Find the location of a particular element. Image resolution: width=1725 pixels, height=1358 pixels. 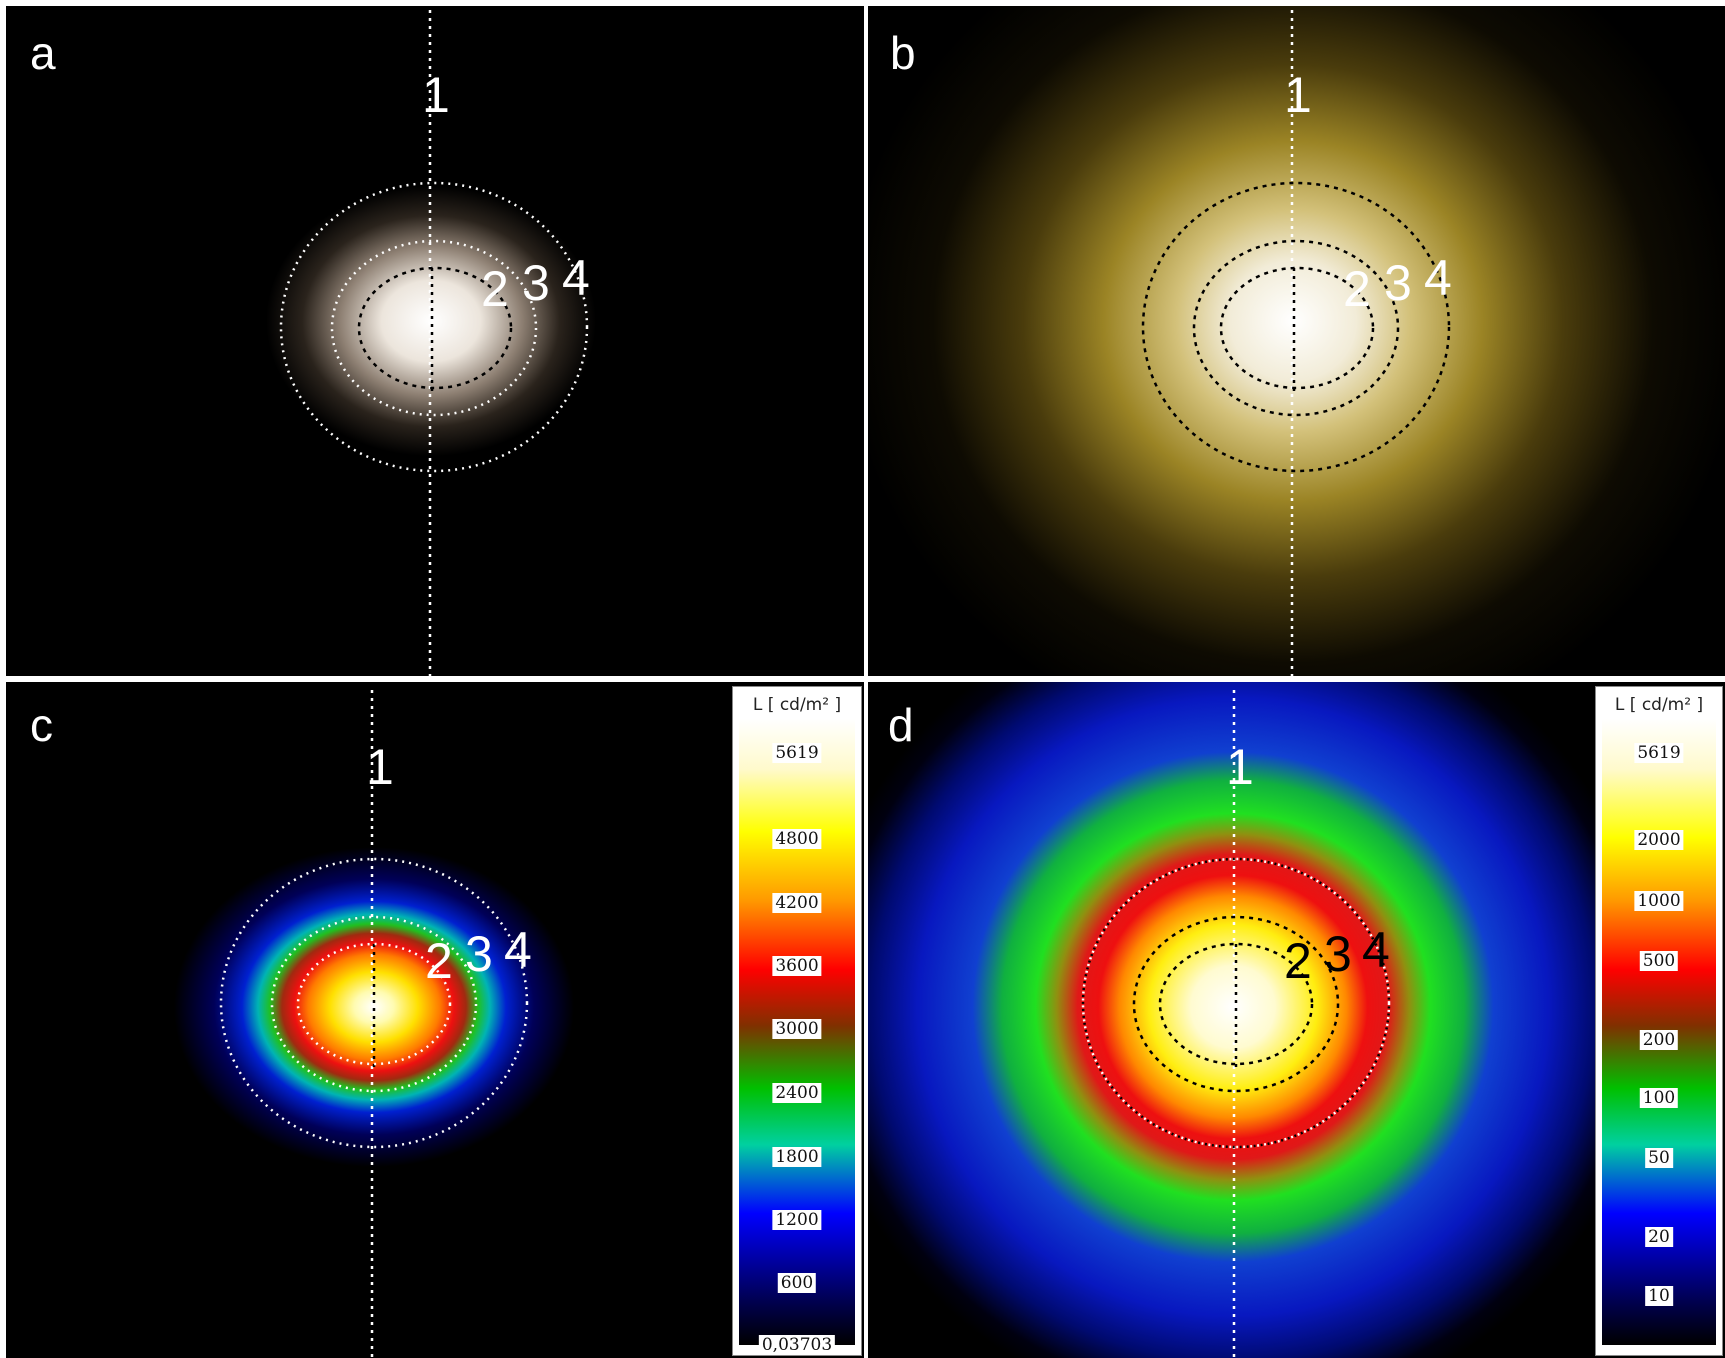

legend-tick: 1200 is located at coordinates (797, 1220).